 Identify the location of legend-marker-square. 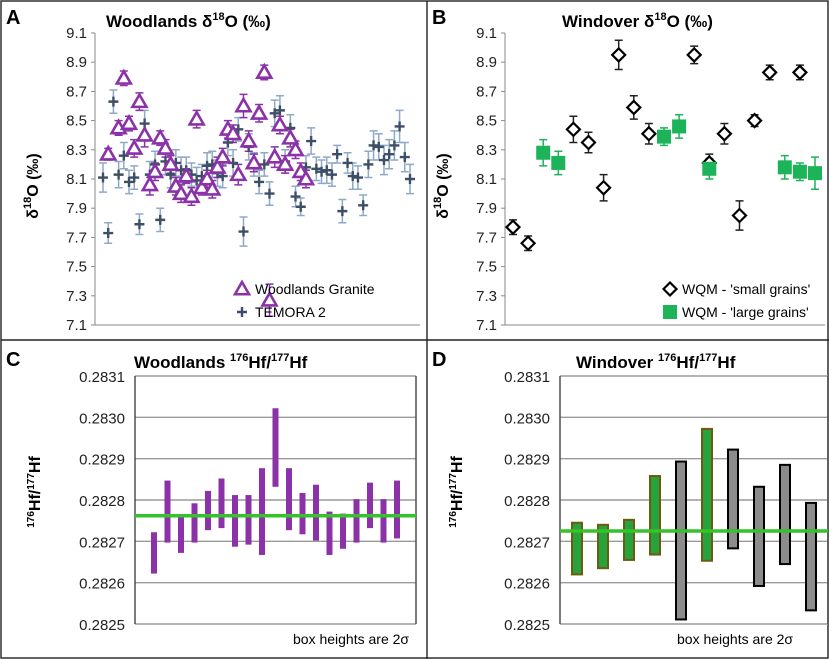
(670, 312).